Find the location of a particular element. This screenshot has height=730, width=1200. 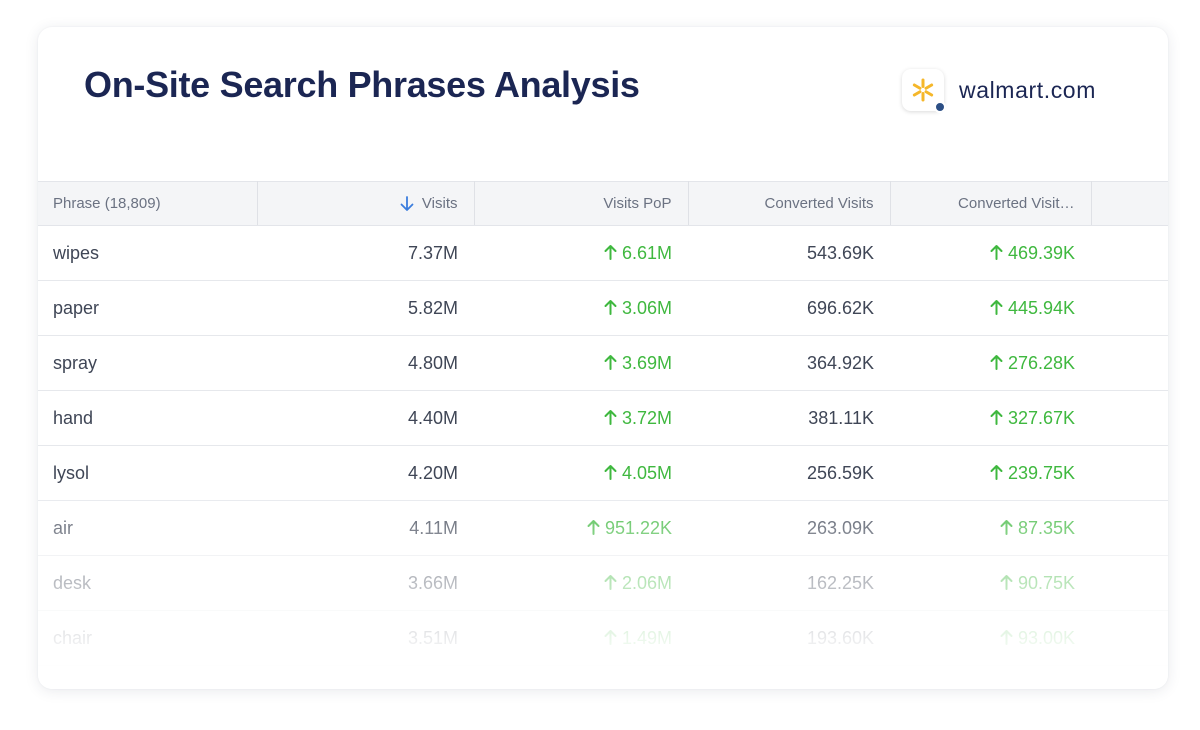

phrase-cell: wipes is located at coordinates (147, 253).